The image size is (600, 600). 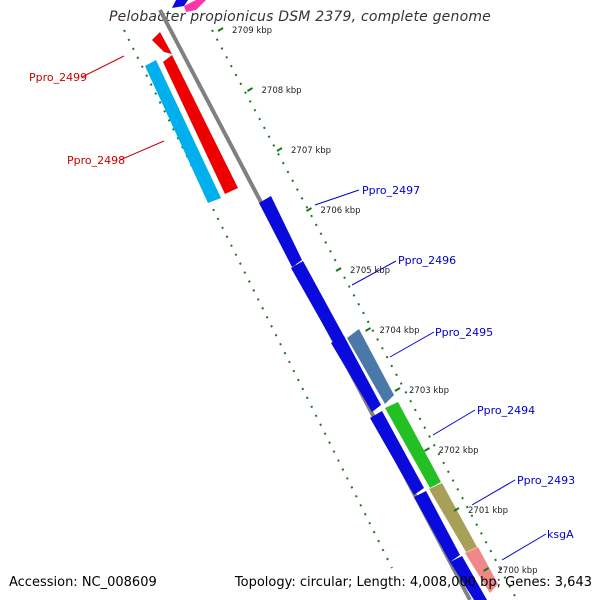 What do you see at coordinates (83, 582) in the screenshot?
I see `accession-text: Accession: NC_008609` at bounding box center [83, 582].